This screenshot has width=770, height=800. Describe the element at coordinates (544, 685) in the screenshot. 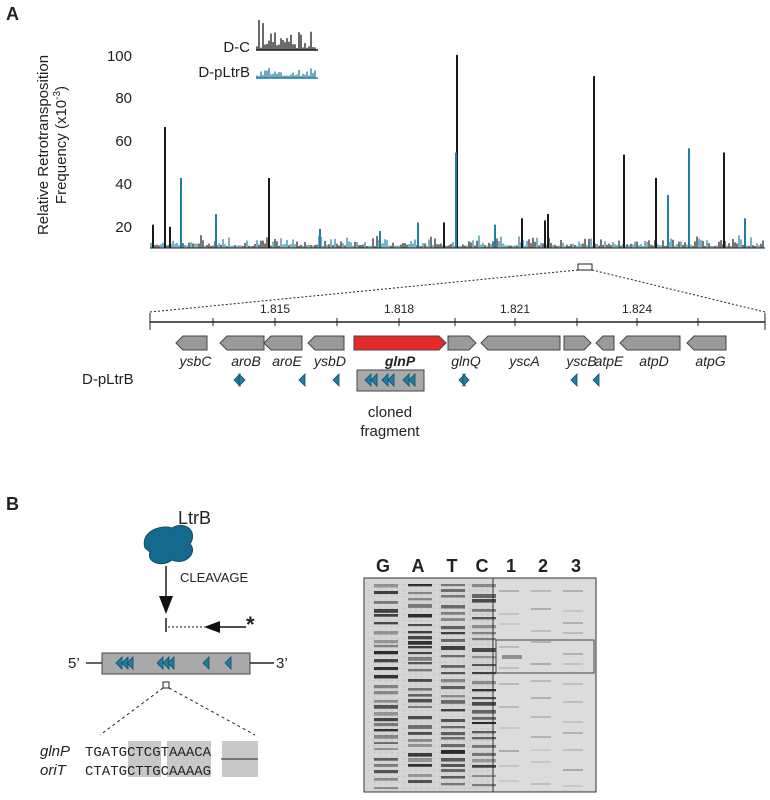

I see `gel-sample-region` at that location.